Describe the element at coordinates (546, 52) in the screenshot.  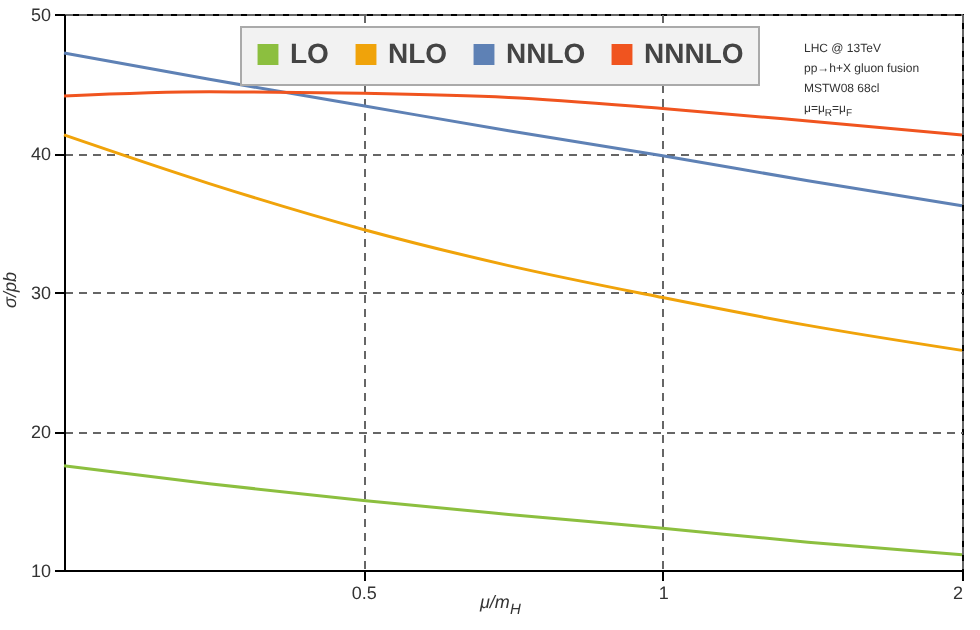
I see `legend-label: NNLO` at that location.